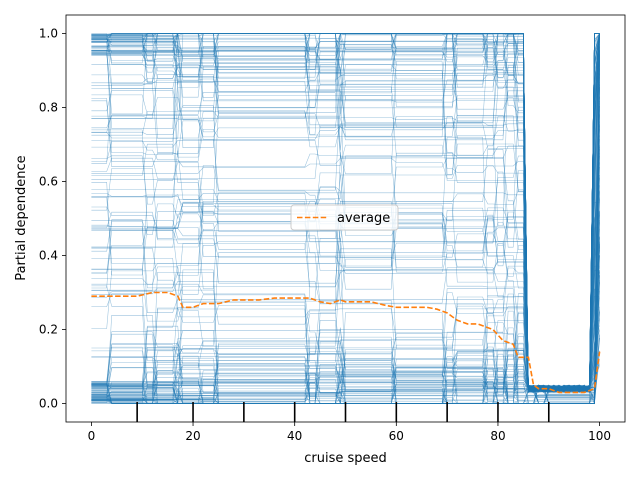  Describe the element at coordinates (48, 182) in the screenshot. I see `y-tick-label: 0.6` at that location.